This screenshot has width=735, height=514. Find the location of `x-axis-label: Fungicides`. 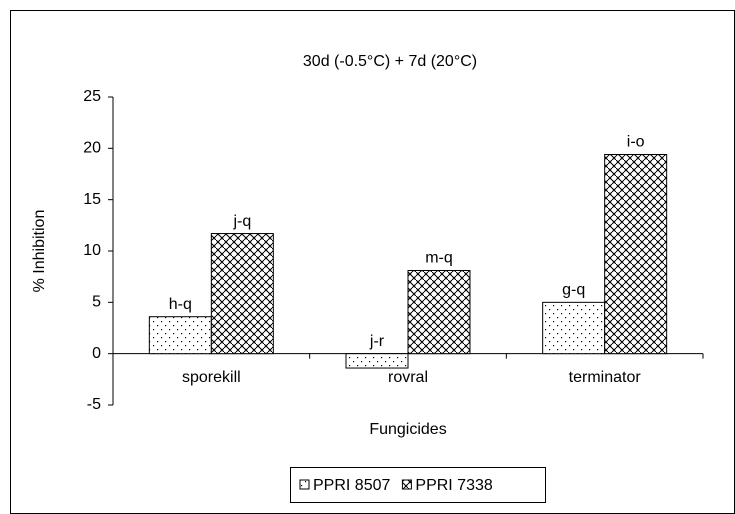

x-axis-label: Fungicides is located at coordinates (407, 429).